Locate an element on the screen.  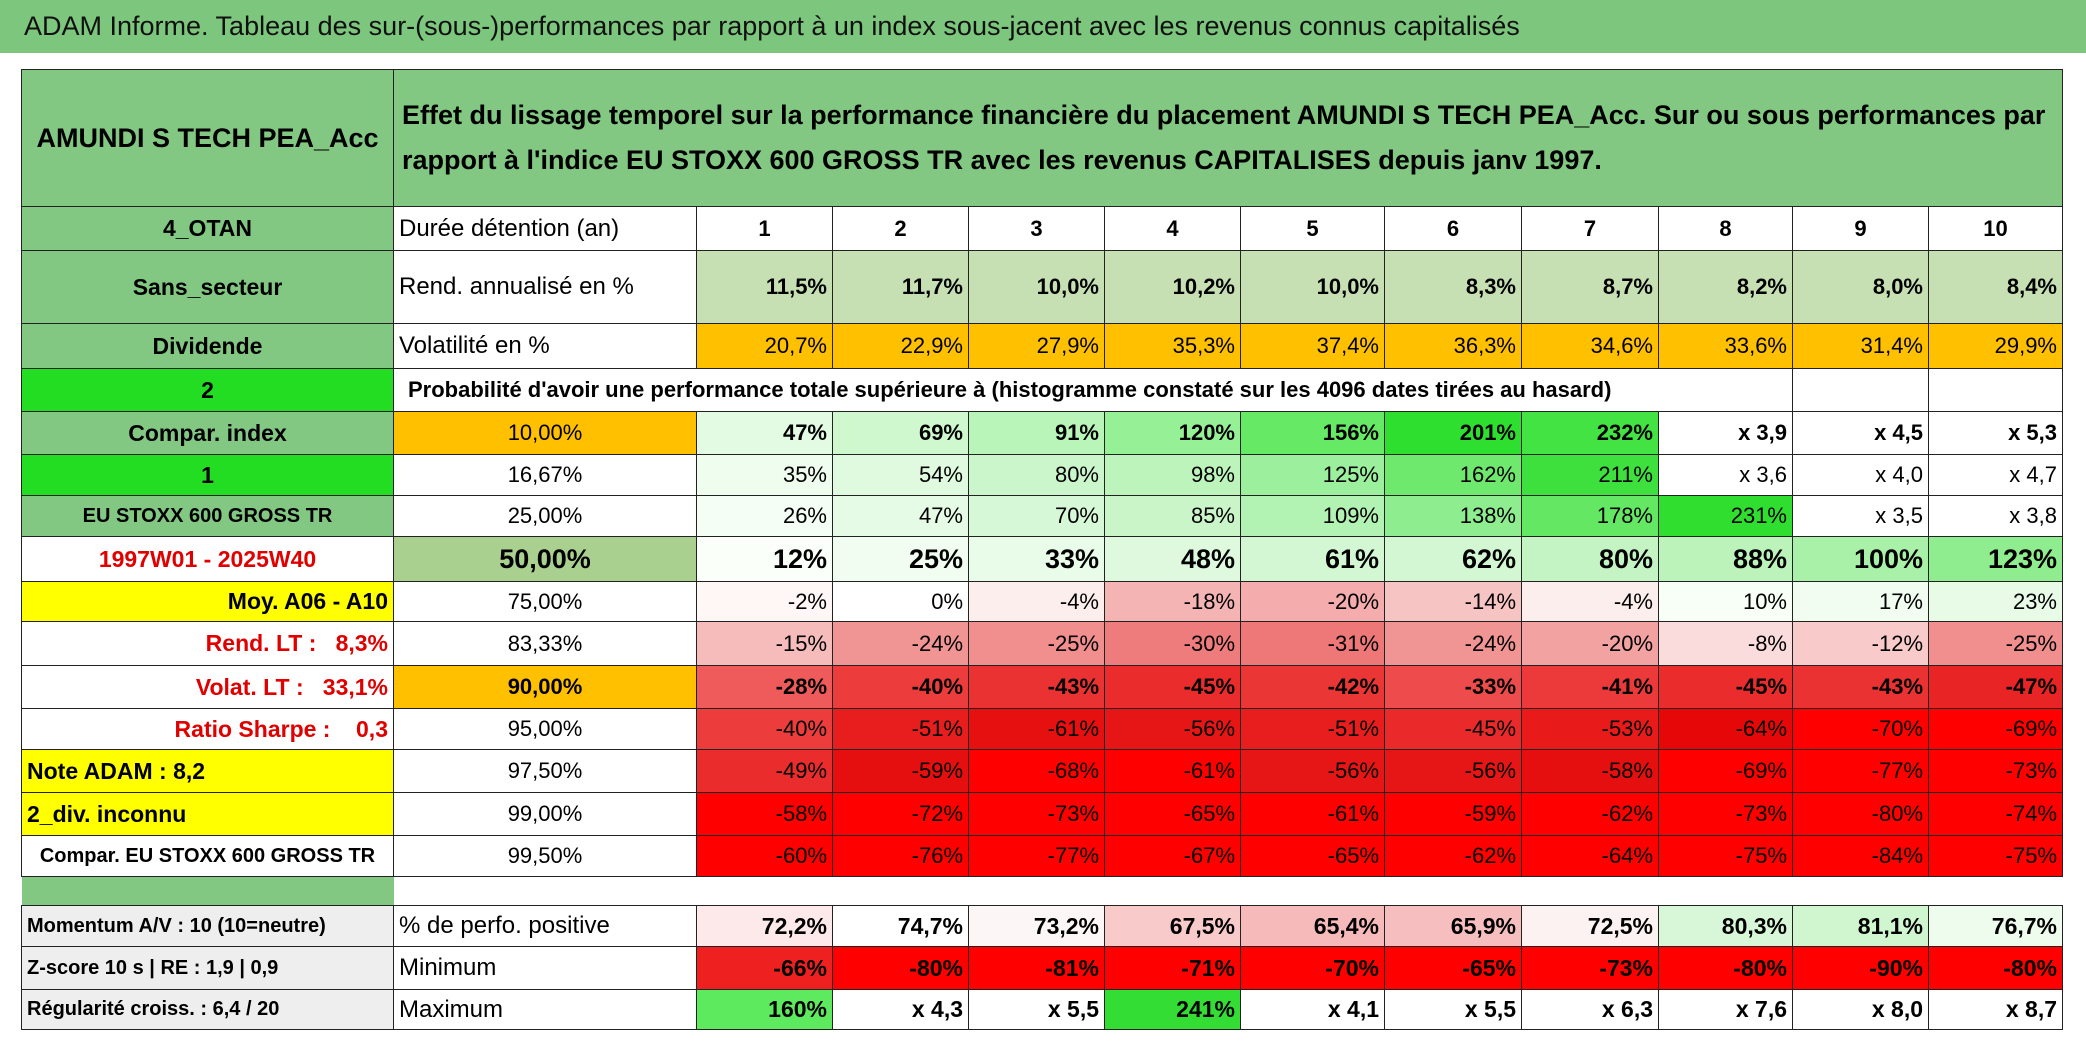
value-cell: 11,7% is located at coordinates (900, 287).